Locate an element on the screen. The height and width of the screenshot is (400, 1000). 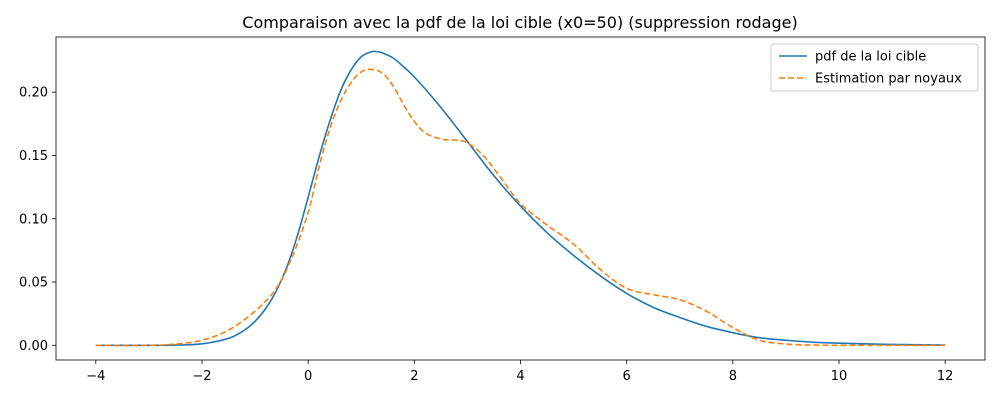
x-tick-label: 6 is located at coordinates (627, 376).